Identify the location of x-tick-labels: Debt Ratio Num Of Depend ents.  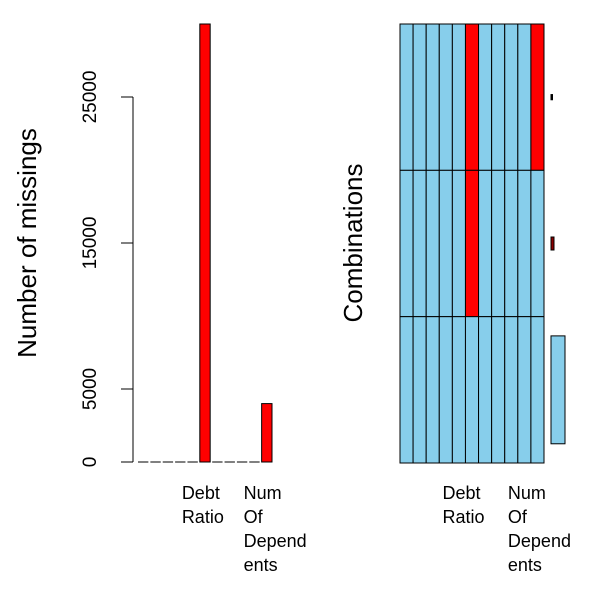
(244, 529).